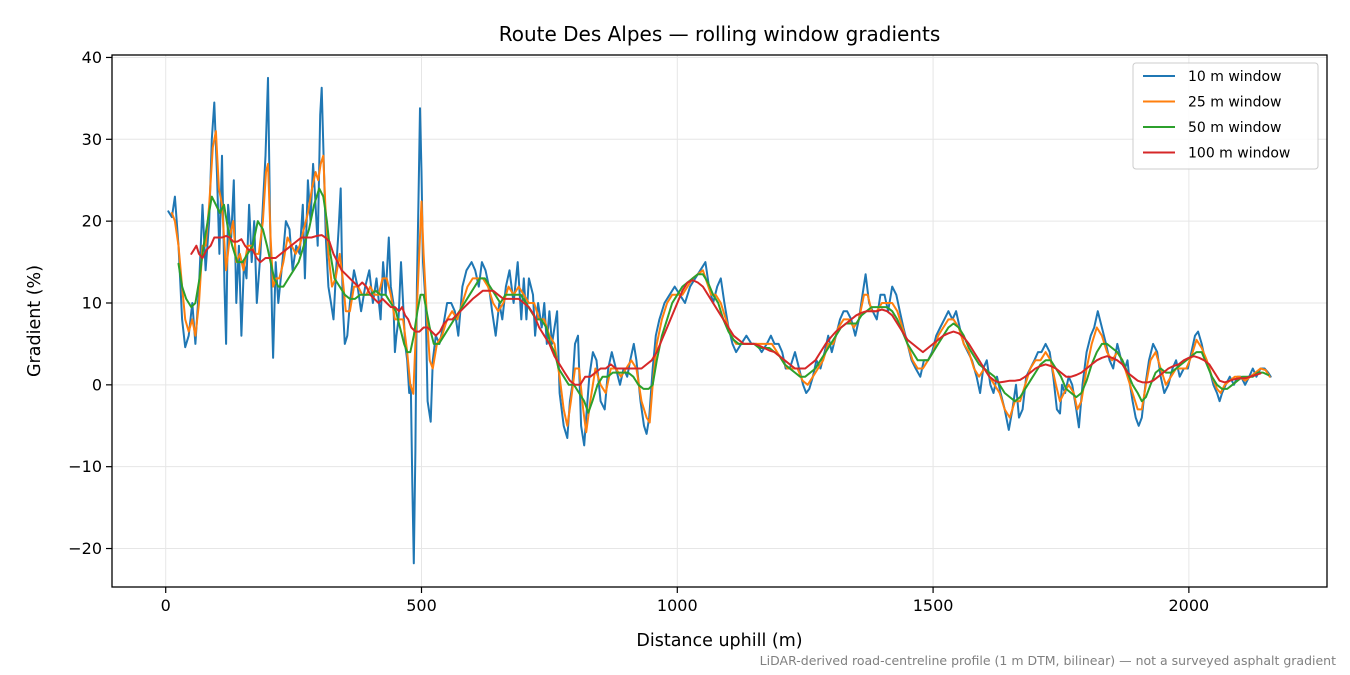  What do you see at coordinates (1189, 605) in the screenshot?
I see `x-tick-label: 2000` at bounding box center [1189, 605].